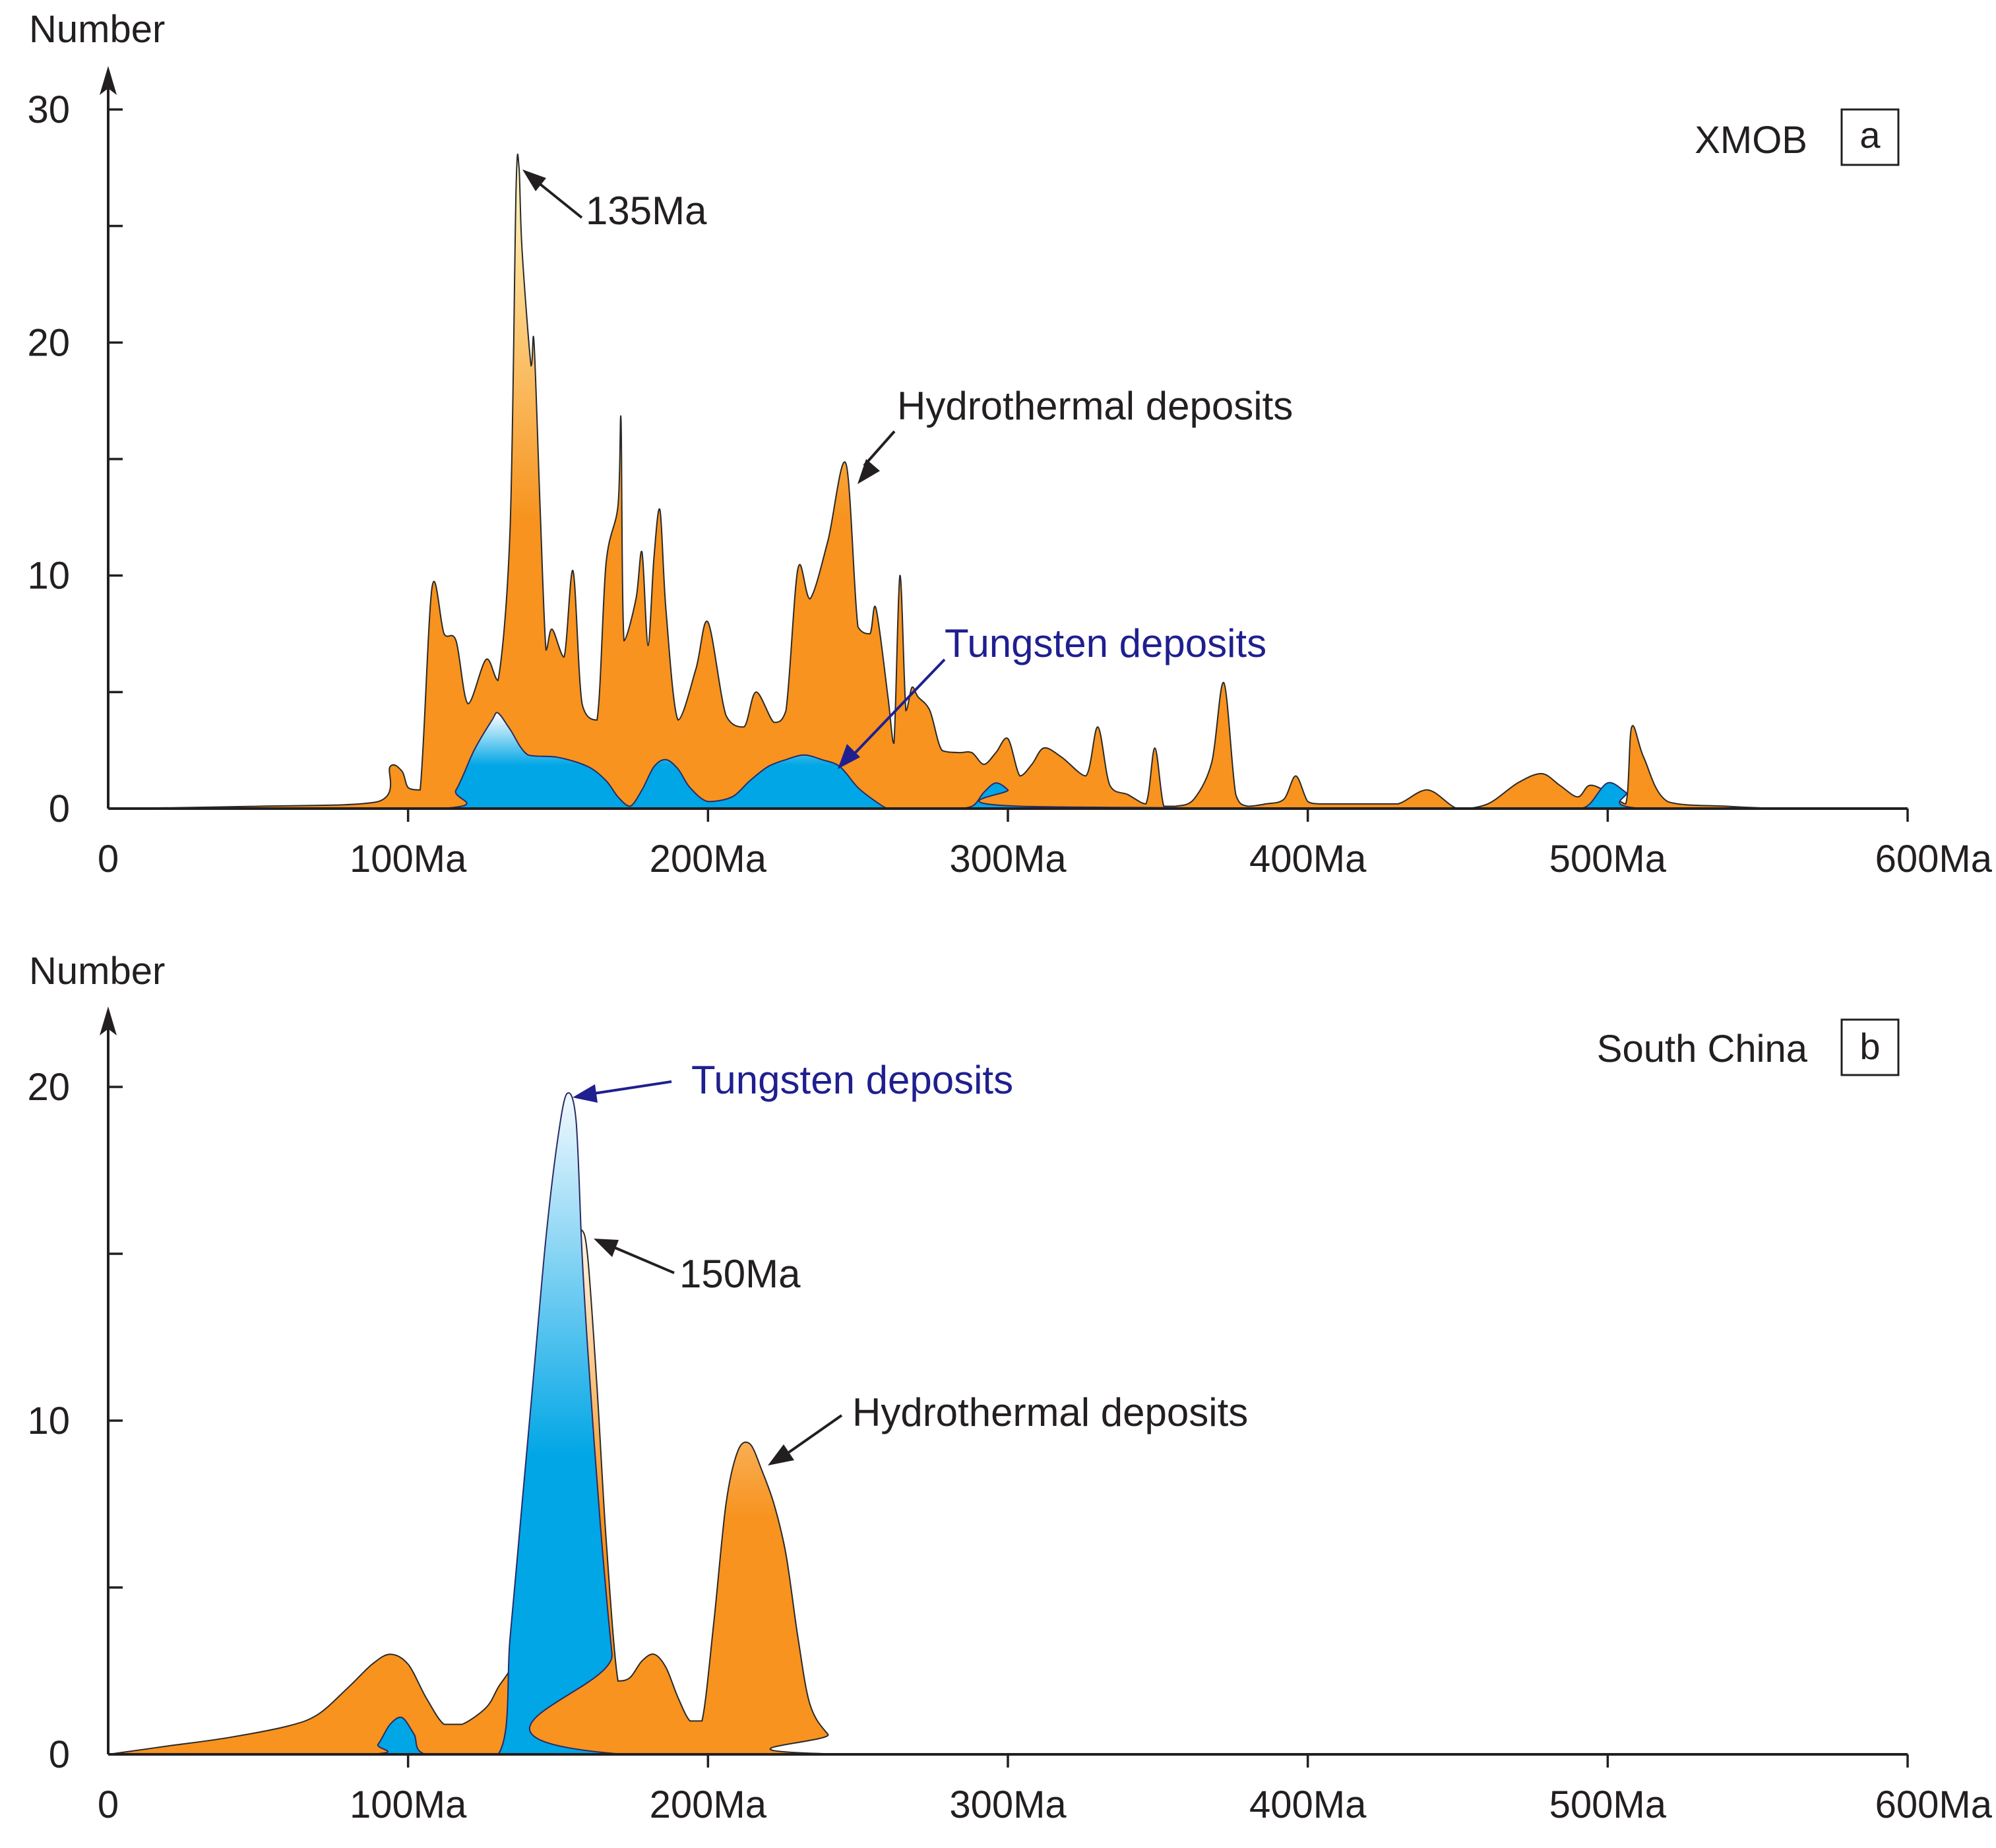 This screenshot has height=1848, width=1996. I want to click on panel-b-x-tick-label: 0, so click(108, 1804).